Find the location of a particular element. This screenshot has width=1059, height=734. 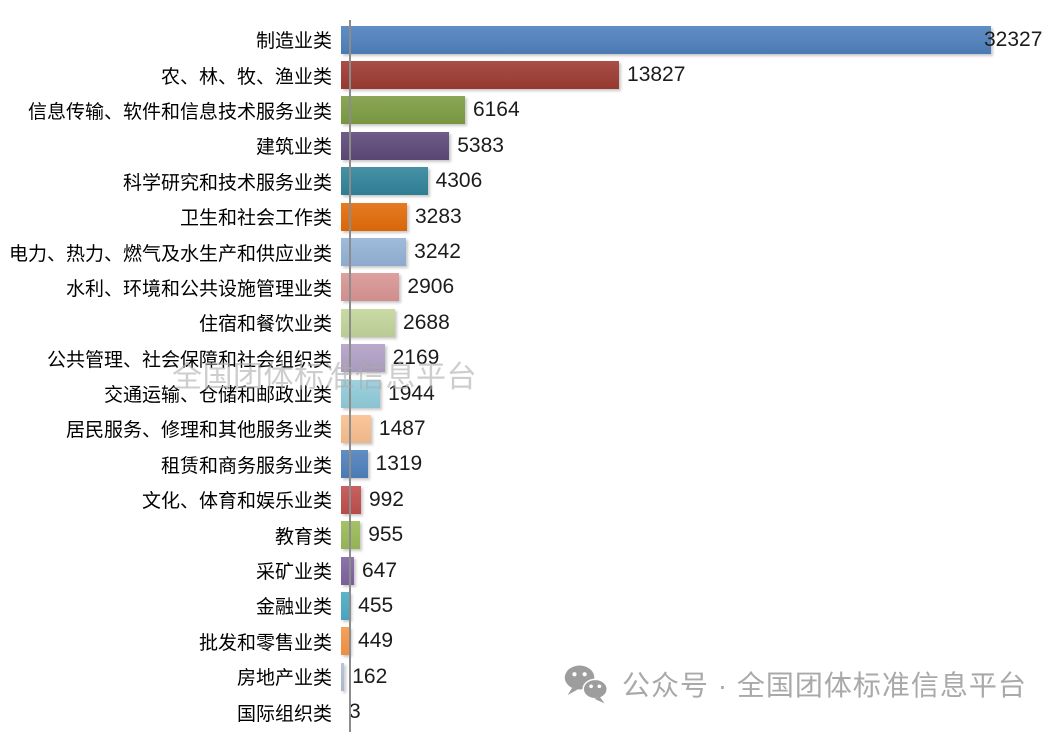

chart-row: 卫生和社会工作类 3283 is located at coordinates (529, 216).